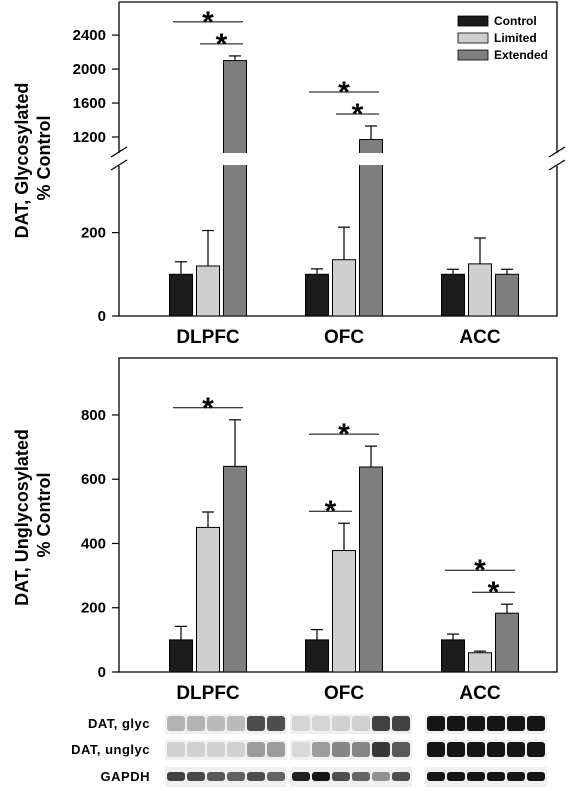 The width and height of the screenshot is (579, 791). What do you see at coordinates (93, 415) in the screenshot?
I see `y-tick-label: 800` at bounding box center [93, 415].